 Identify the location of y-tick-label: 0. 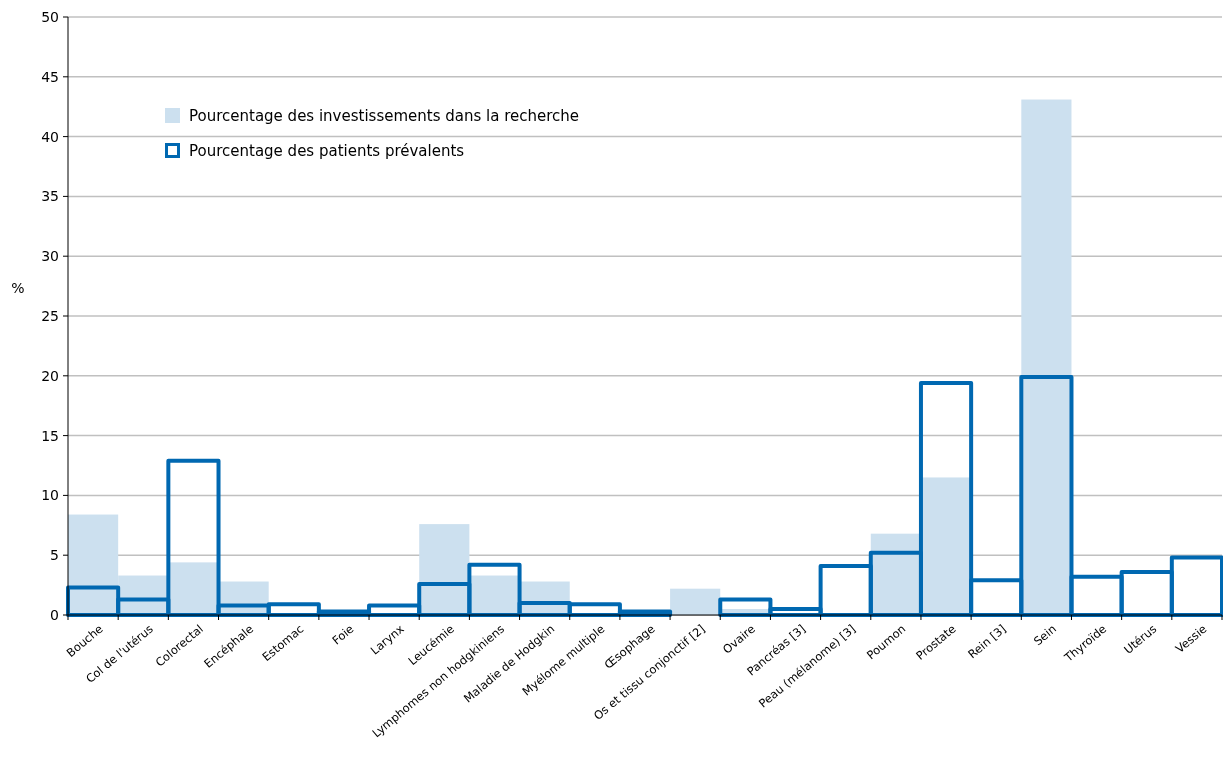
(54, 614).